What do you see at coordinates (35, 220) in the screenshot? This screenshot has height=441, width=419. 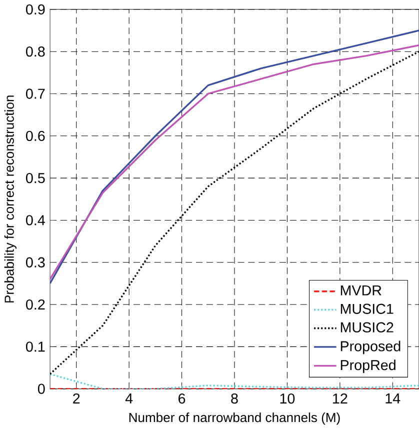 I see `y-tick-label: 0.4` at bounding box center [35, 220].